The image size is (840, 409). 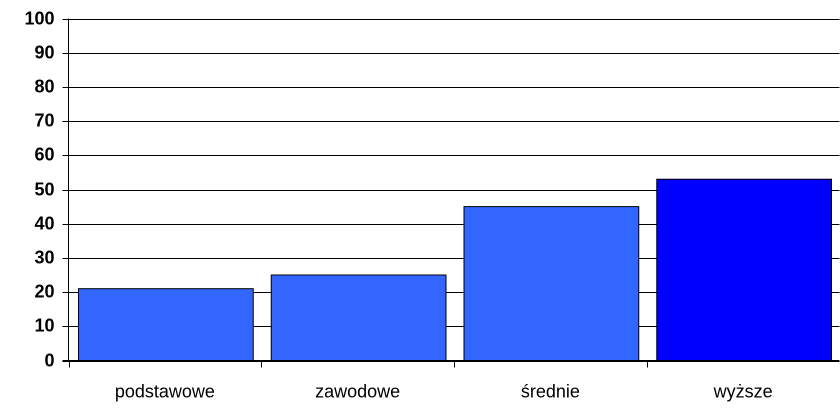 What do you see at coordinates (44, 86) in the screenshot?
I see `y-tick-label: 80` at bounding box center [44, 86].